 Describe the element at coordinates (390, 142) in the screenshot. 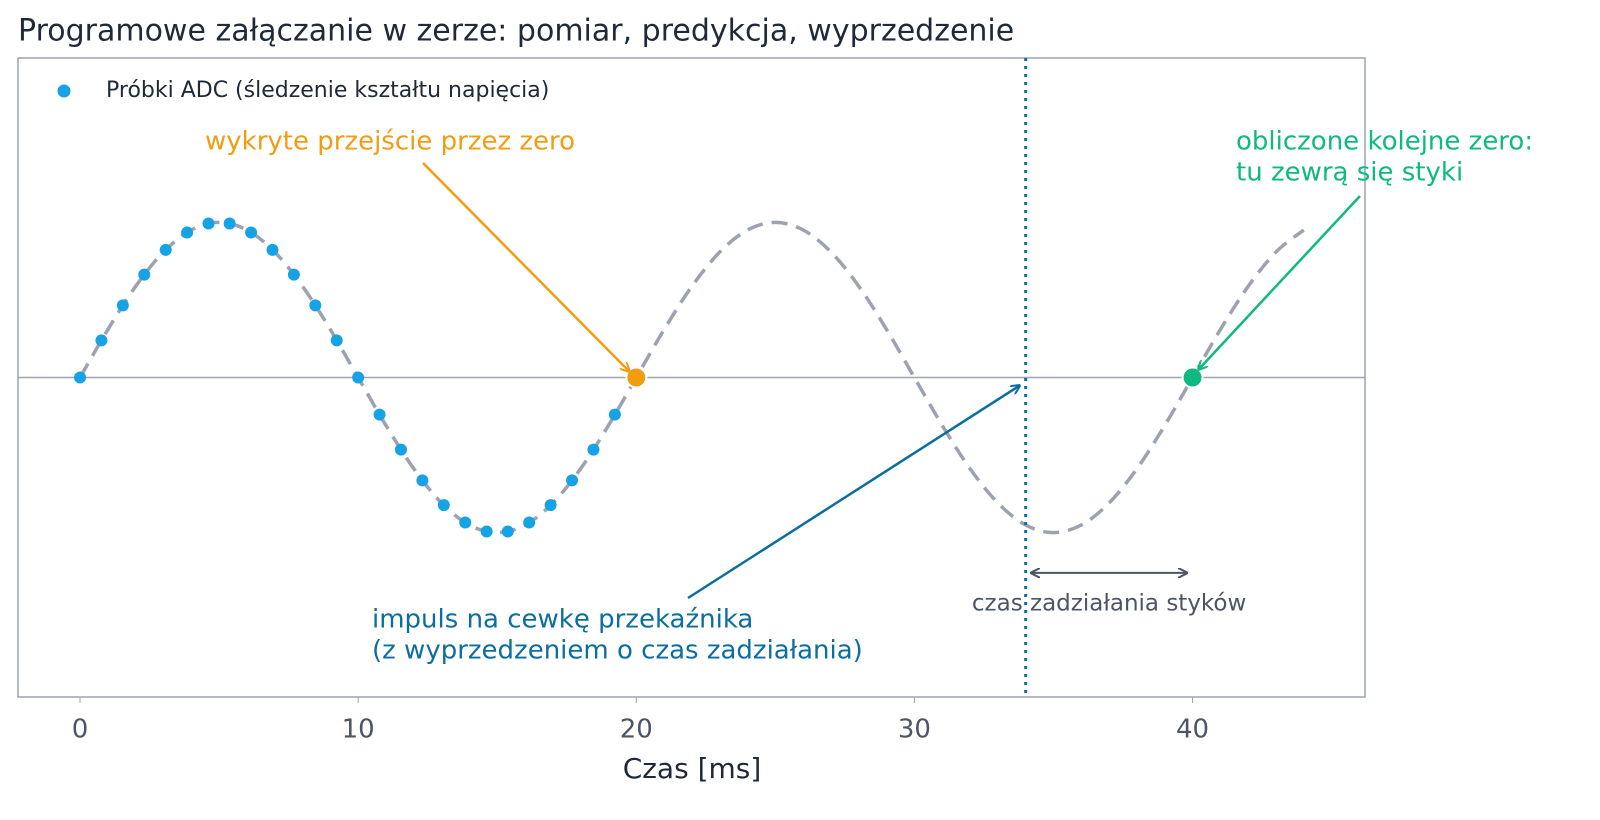

I see `annotation-text: wykryte przejście przez zero` at that location.